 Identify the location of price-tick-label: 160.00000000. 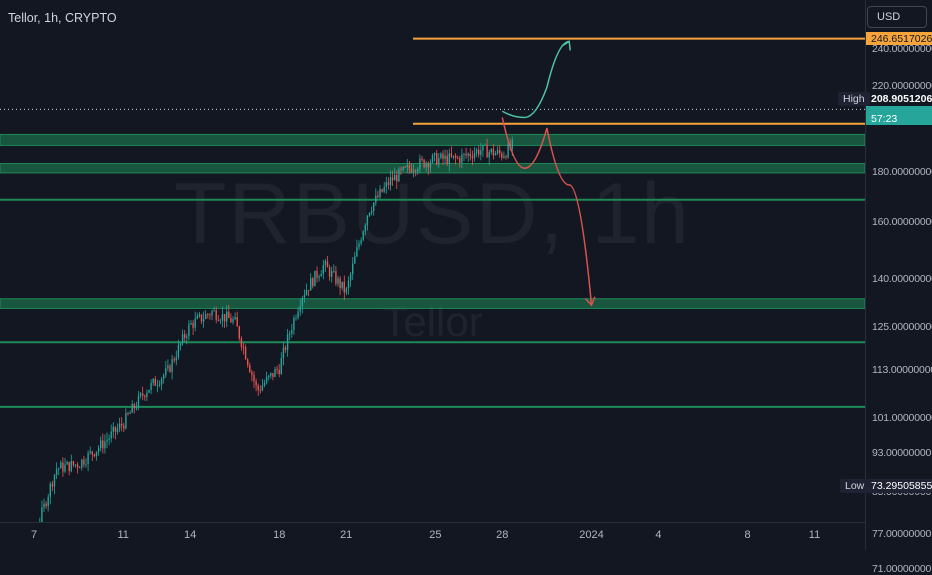
(902, 222).